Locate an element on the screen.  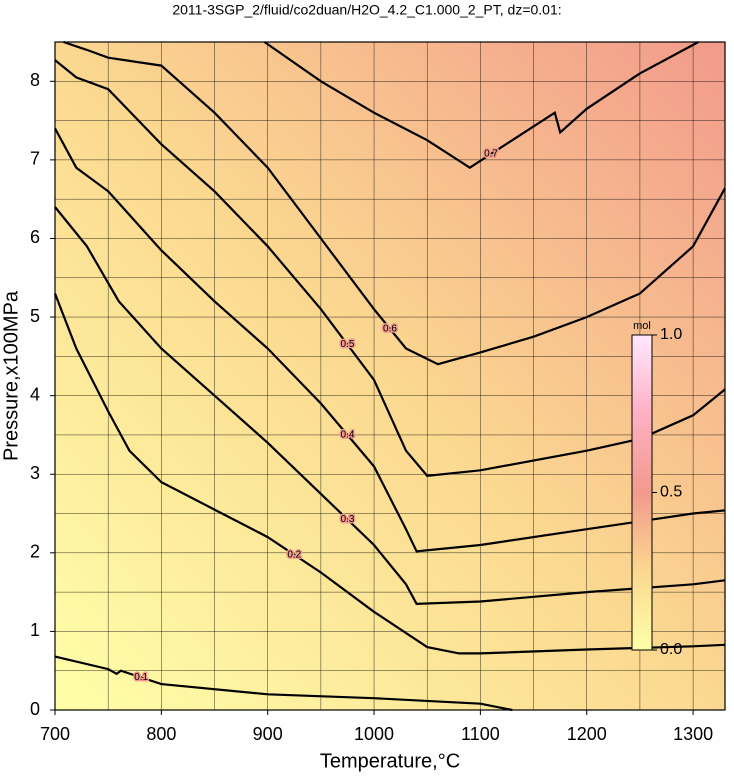
colorbar-label: mol is located at coordinates (642, 326).